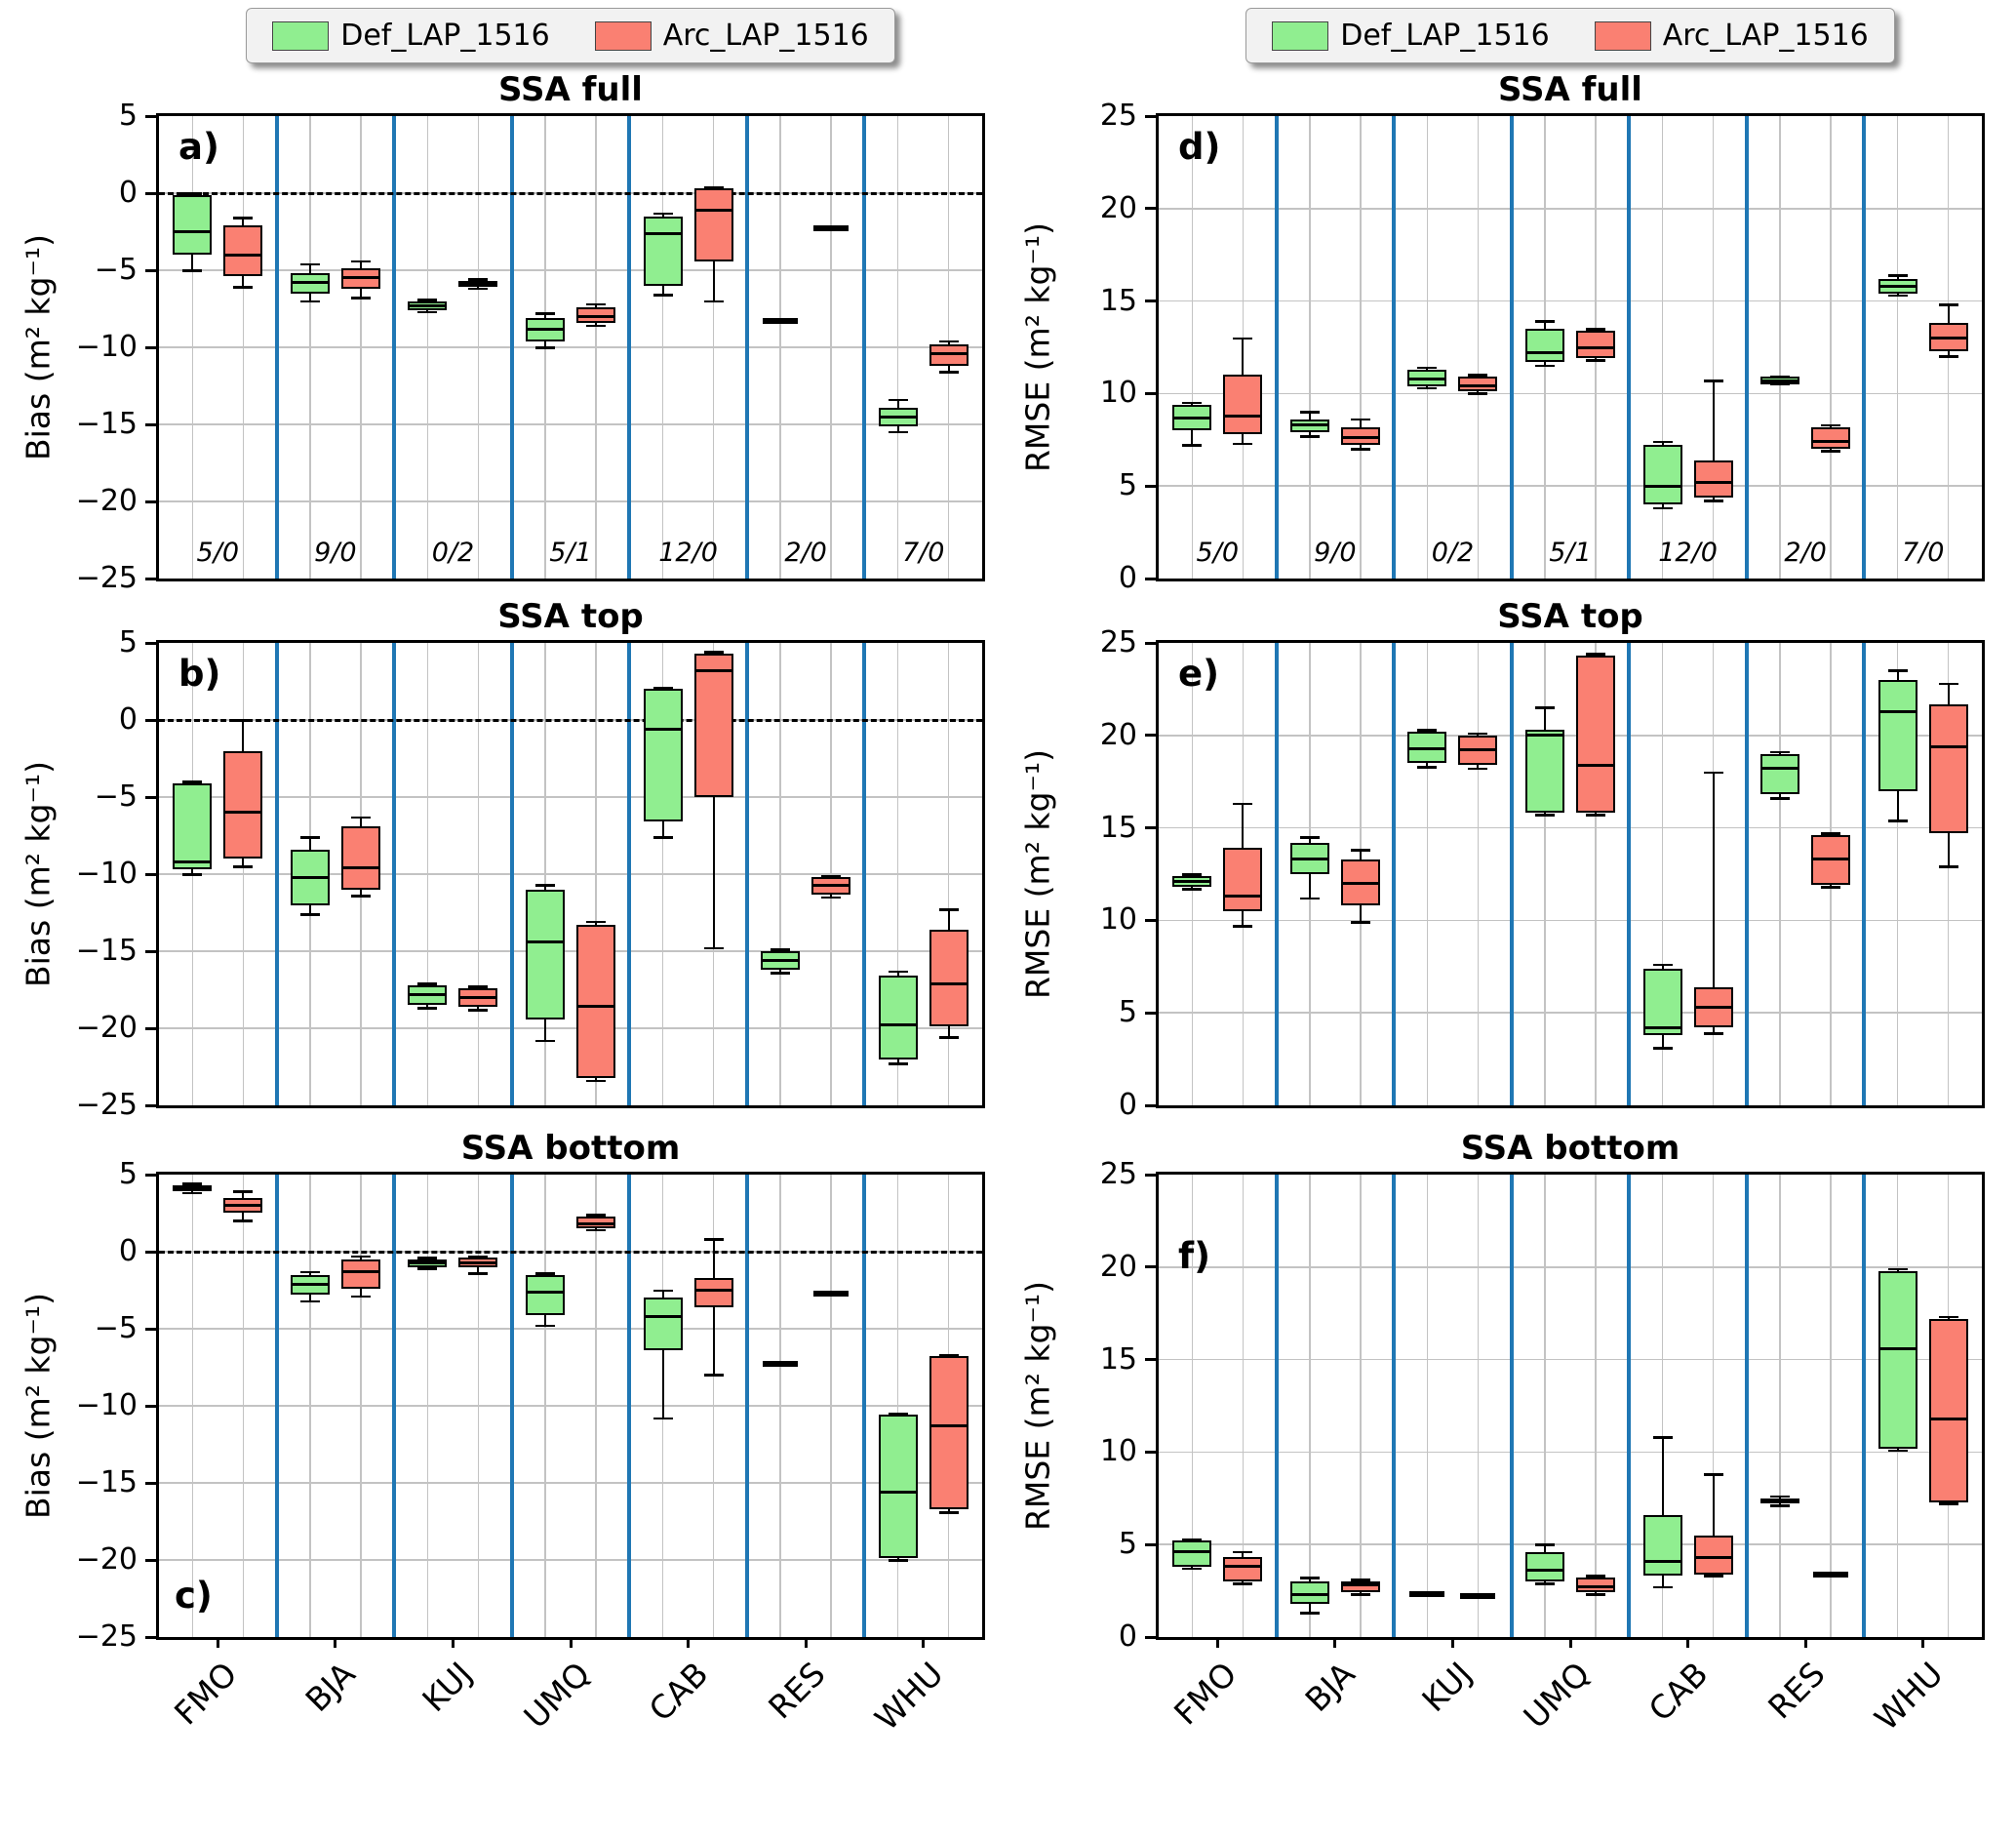 This screenshot has width=2016, height=1838. I want to click on box-def-CAB-cap-top, so click(1663, 1438).